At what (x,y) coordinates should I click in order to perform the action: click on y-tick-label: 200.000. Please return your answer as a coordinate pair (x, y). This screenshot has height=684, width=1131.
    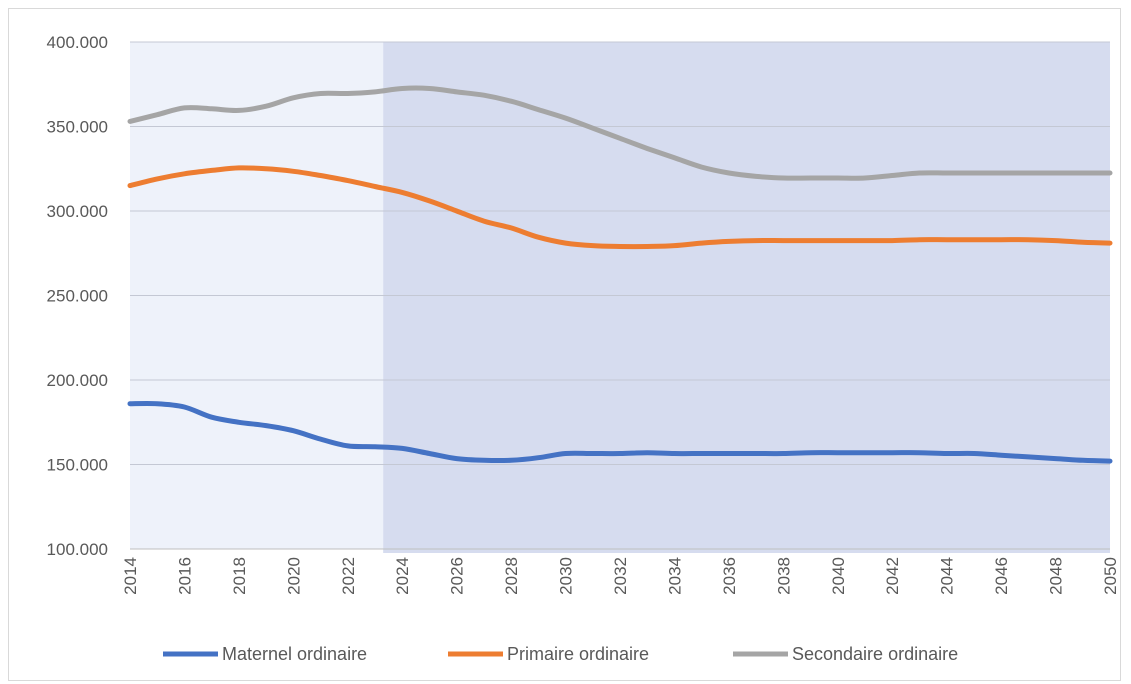
    Looking at the image, I should click on (77, 380).